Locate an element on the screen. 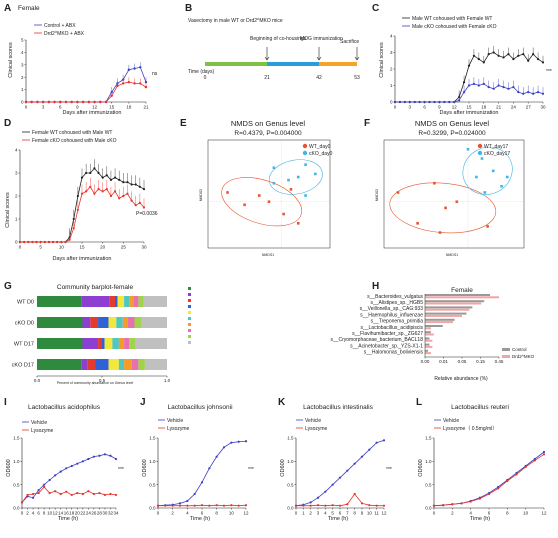 The image size is (558, 538). series-line is located at coordinates (340, 472).